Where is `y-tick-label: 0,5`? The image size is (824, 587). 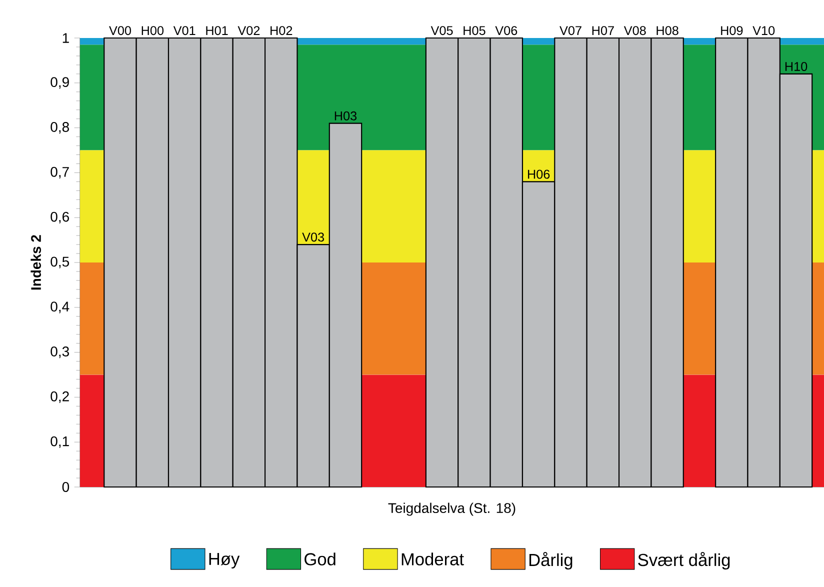 y-tick-label: 0,5 is located at coordinates (60, 262).